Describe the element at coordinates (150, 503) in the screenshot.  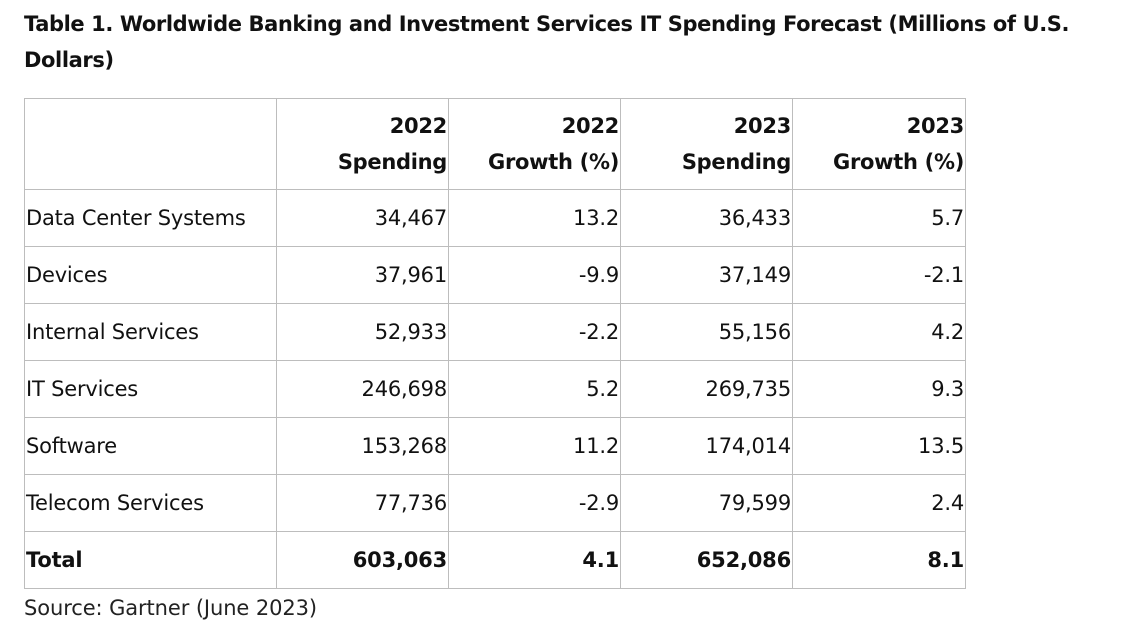
I see `row-label: Telecom Services` at that location.